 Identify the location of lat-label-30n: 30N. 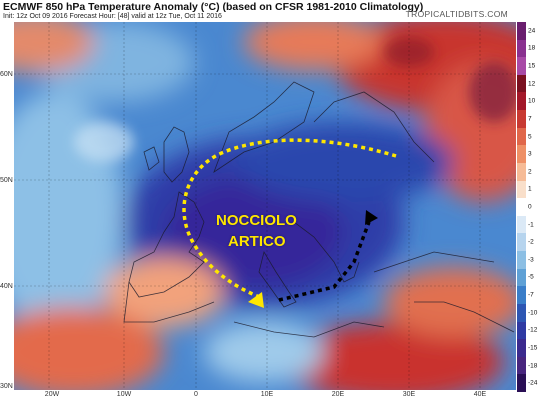
(6, 386).